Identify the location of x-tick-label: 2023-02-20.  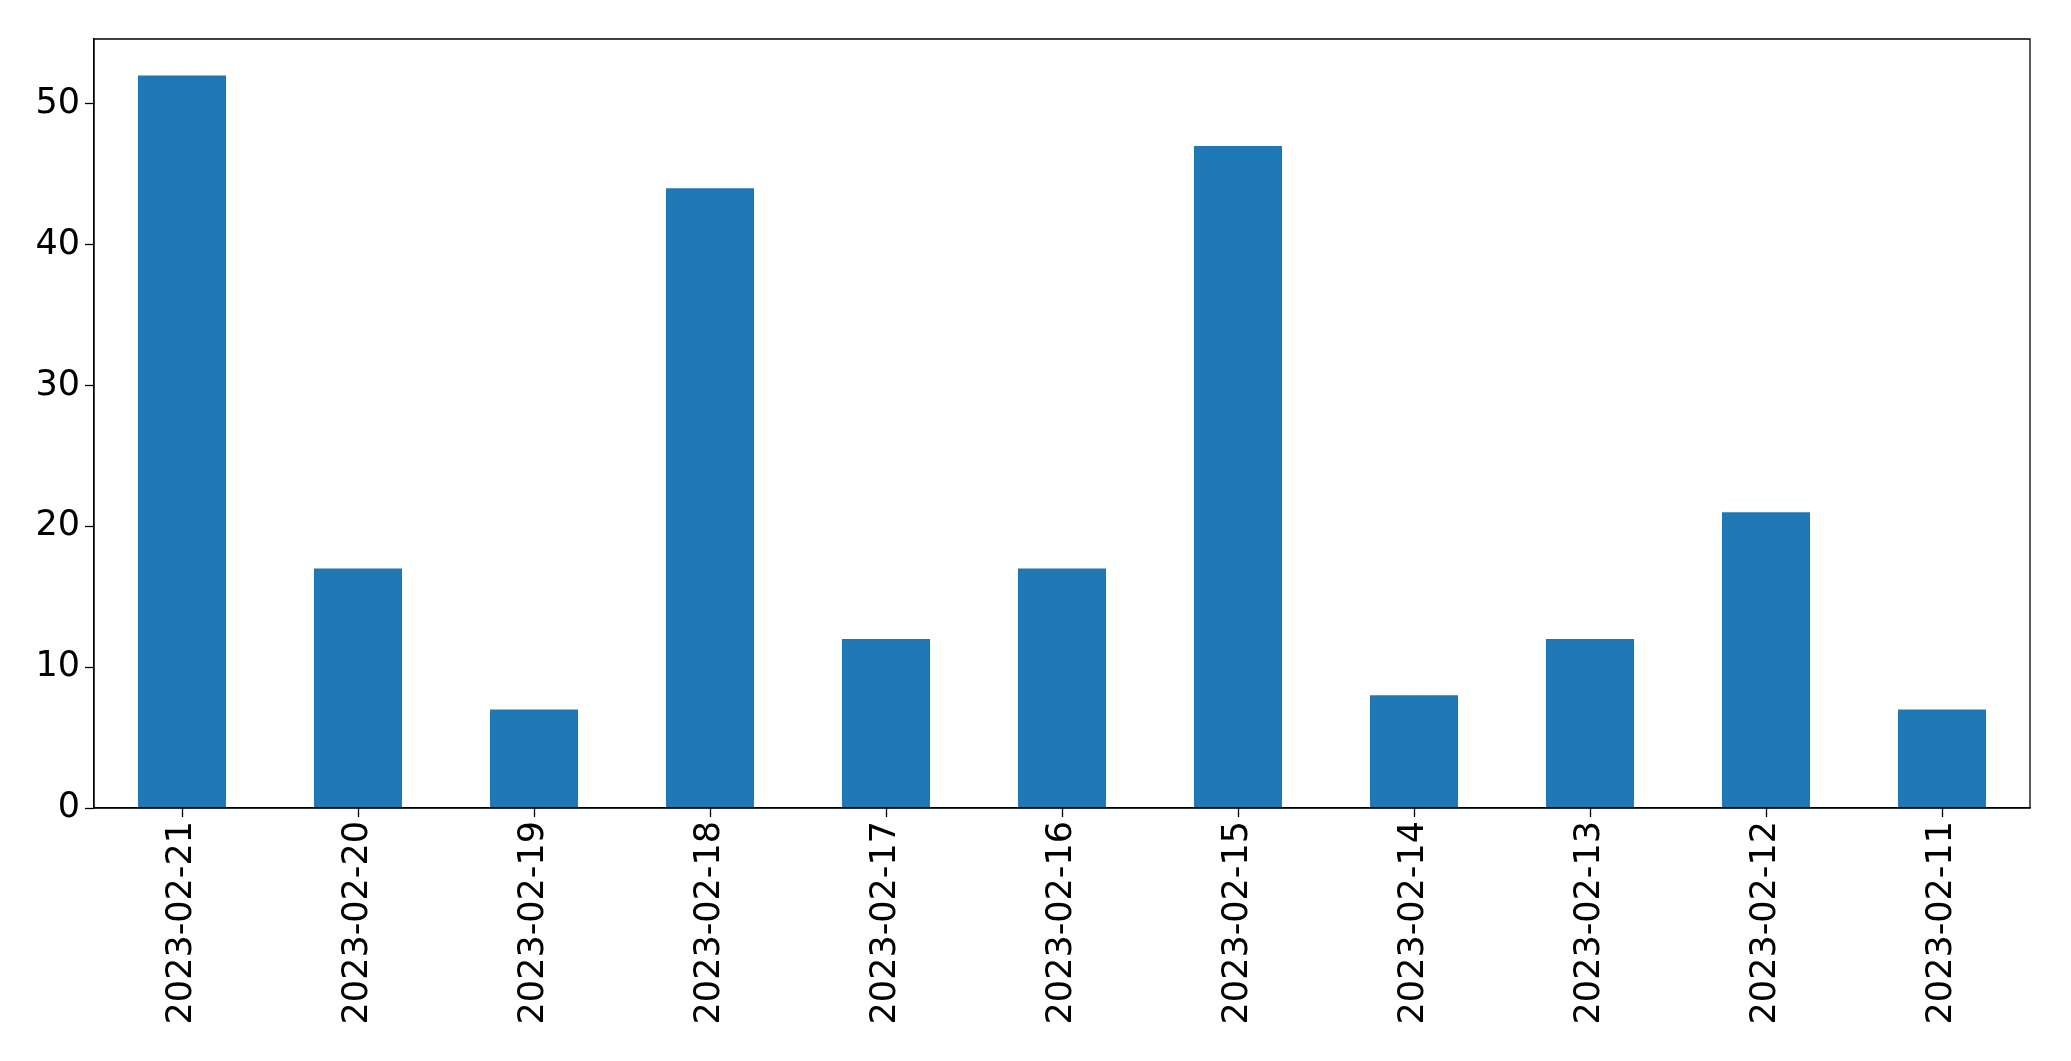
(355, 923).